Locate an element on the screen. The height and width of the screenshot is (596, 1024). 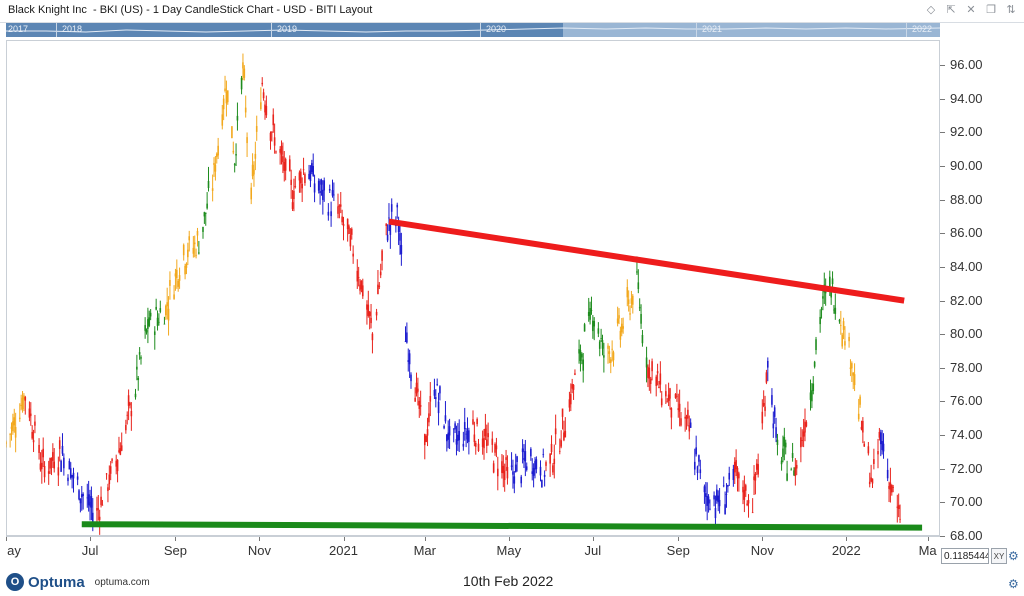
diamond-icon: ◇ is located at coordinates (931, 10).